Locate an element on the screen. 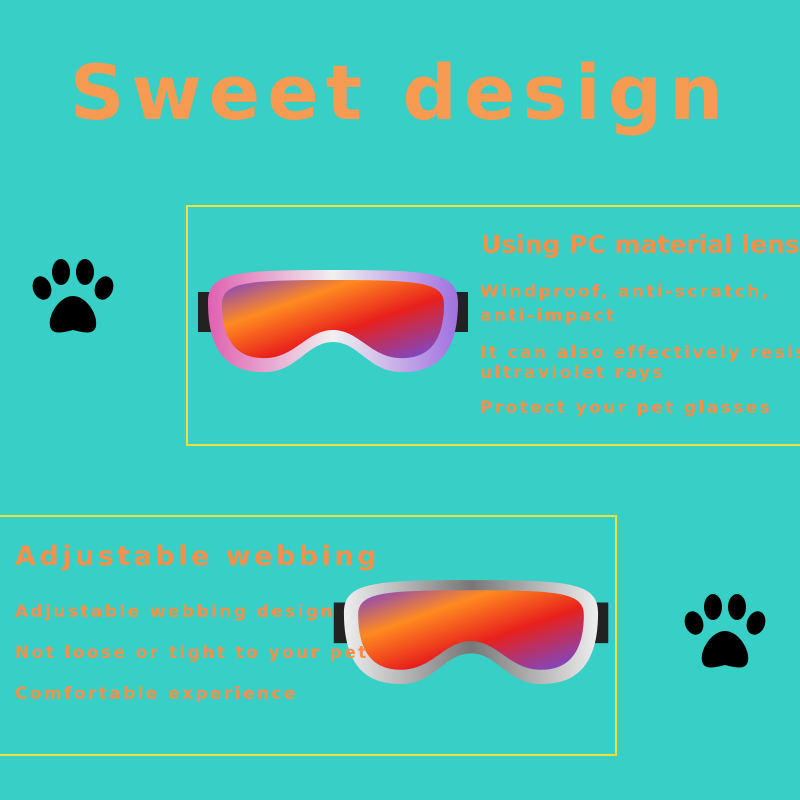  lens-line: It can also effectively resist is located at coordinates (640, 353).